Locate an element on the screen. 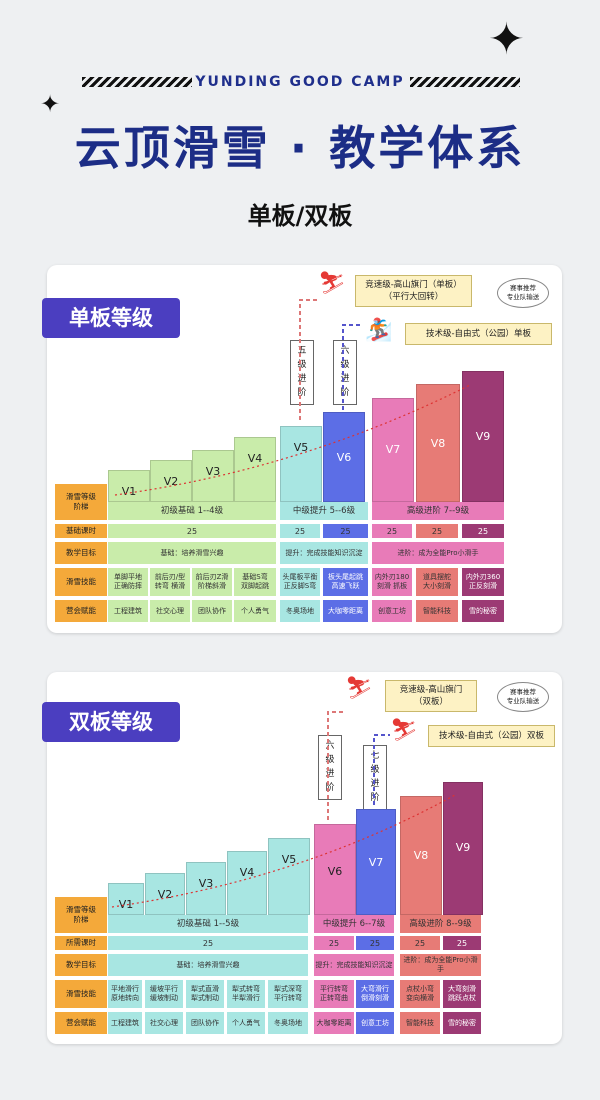  ski-tag: 双板等级 is located at coordinates (111, 722).